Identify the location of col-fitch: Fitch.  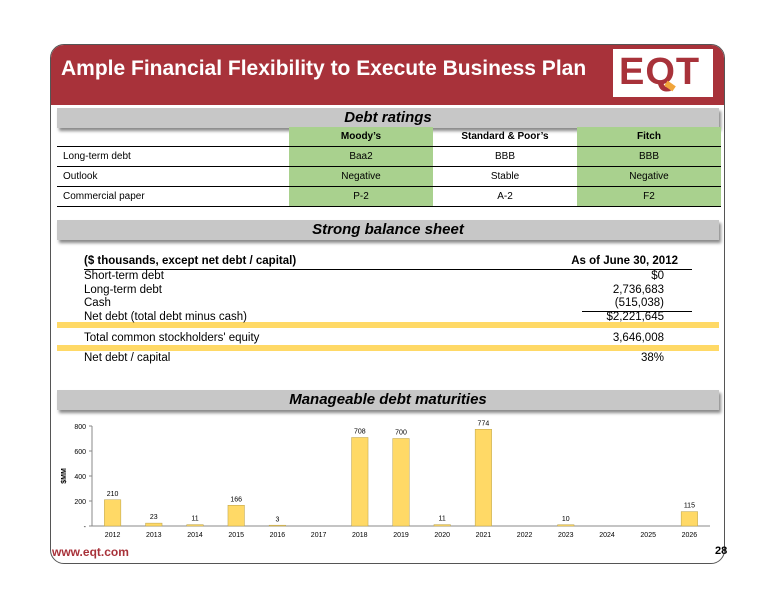
(649, 137).